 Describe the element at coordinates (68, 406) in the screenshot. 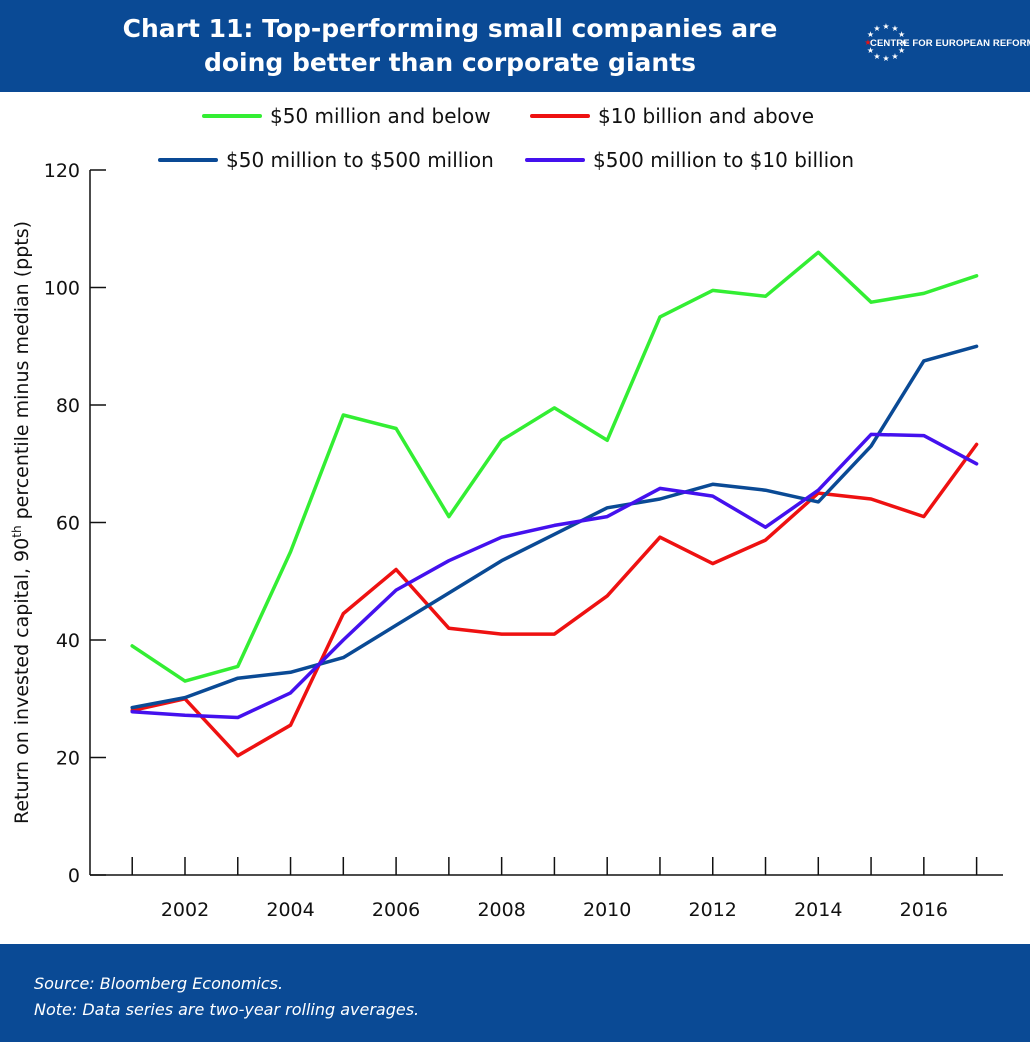

I see `y-tick-label: 80` at that location.